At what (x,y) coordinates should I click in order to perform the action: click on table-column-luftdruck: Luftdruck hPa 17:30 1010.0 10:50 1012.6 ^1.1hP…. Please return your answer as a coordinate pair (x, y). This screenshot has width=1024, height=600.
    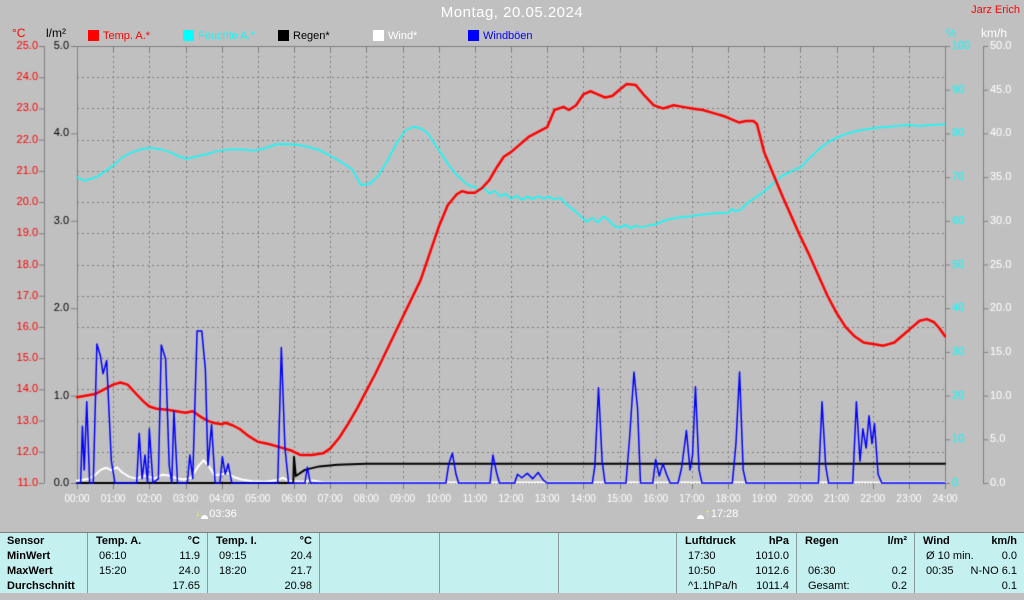
    Looking at the image, I should click on (736, 563).